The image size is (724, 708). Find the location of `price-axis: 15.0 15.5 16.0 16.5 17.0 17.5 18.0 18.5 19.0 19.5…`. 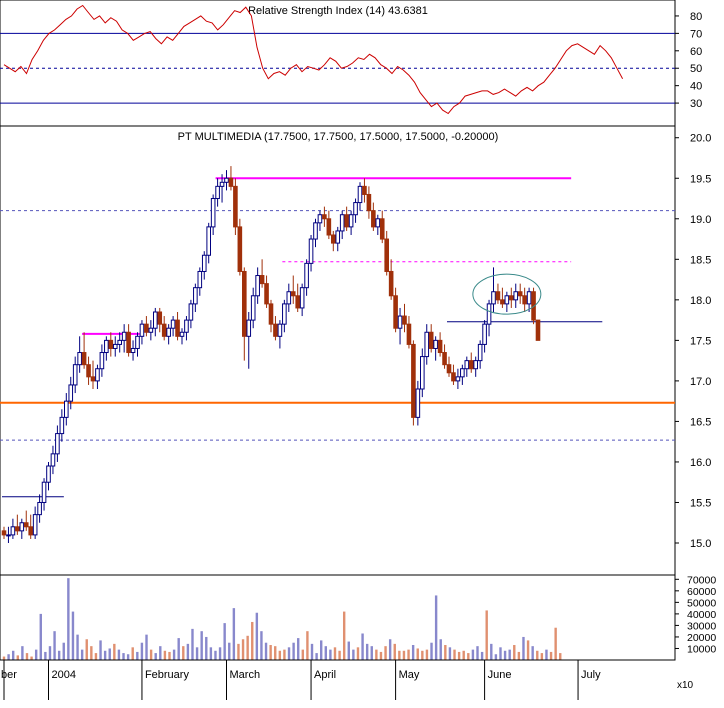

price-axis: 15.0 15.5 16.0 16.5 17.0 17.5 18.0 18.5 19.0 19.5… is located at coordinates (693, 341).